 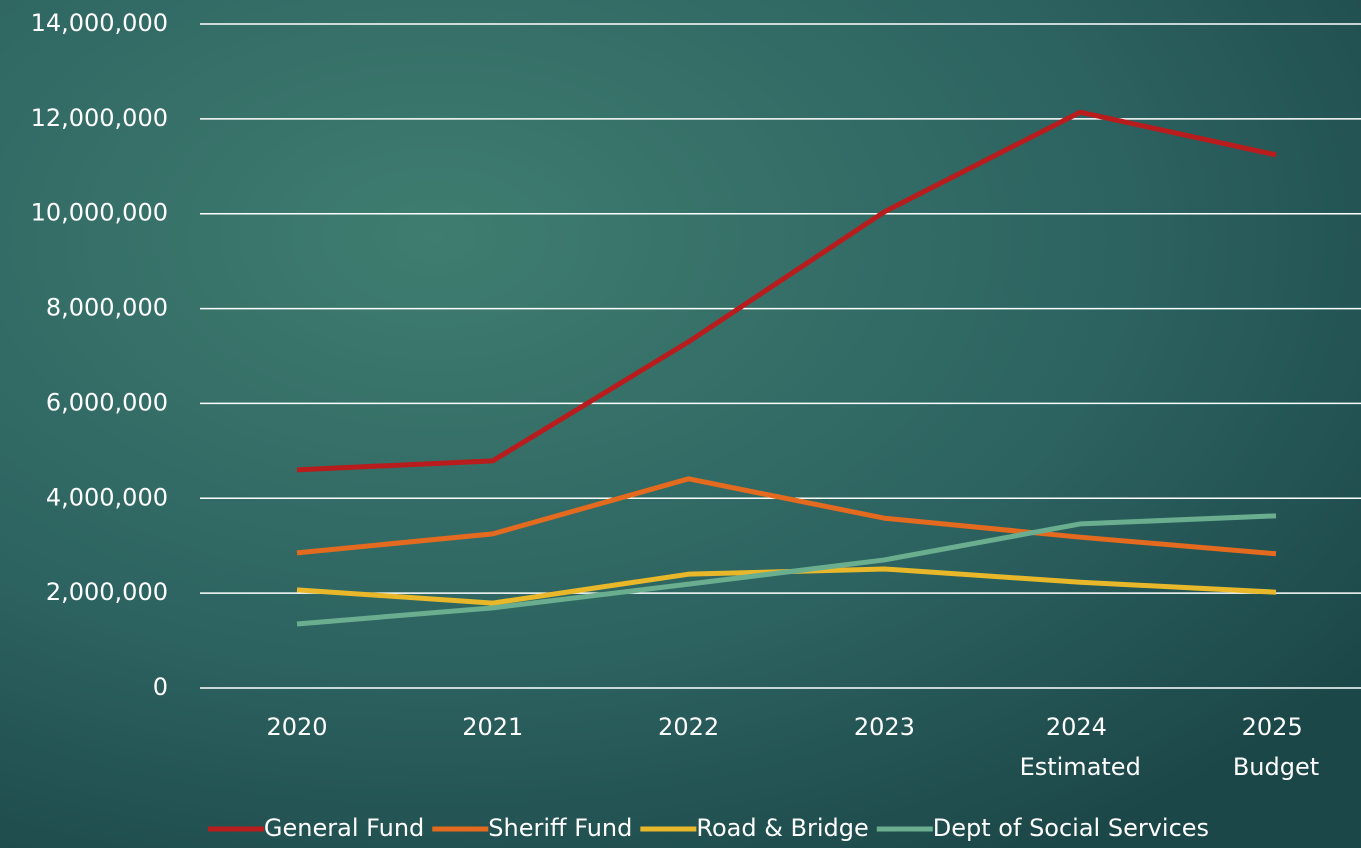 I want to click on x-tick-label-line: Estimated, so click(x=1080, y=767).